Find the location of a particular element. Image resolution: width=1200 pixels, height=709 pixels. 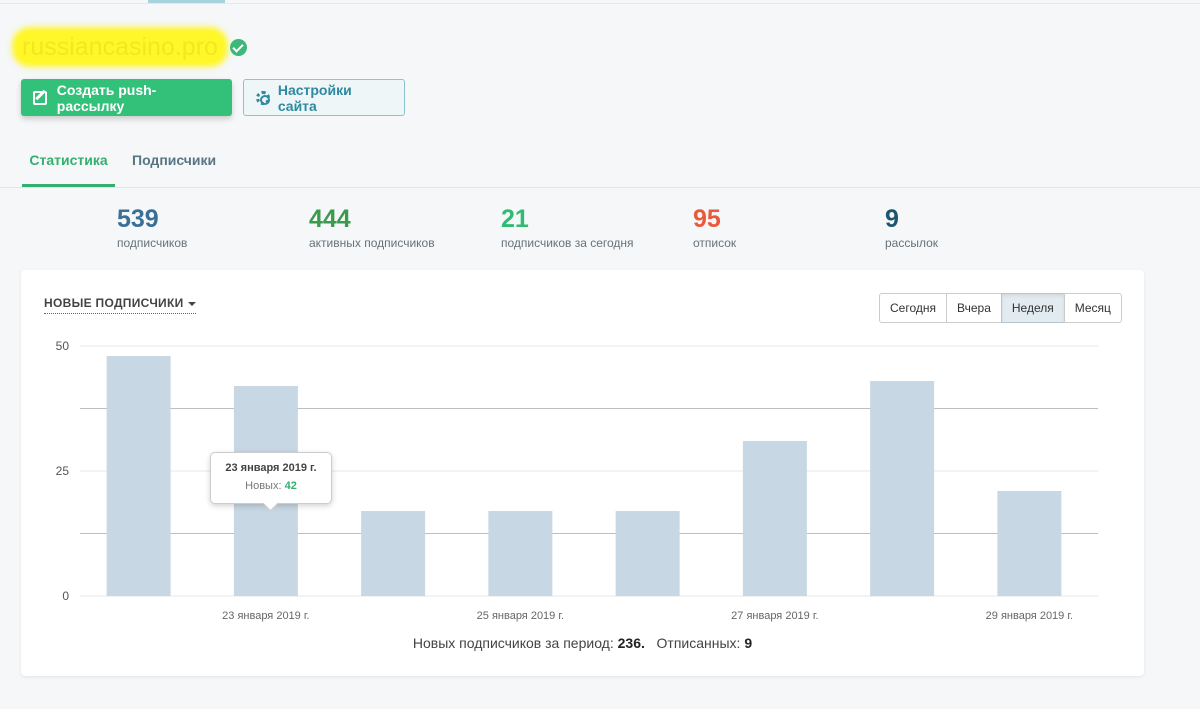

site-settings-button: Настройки сайта is located at coordinates (324, 97).